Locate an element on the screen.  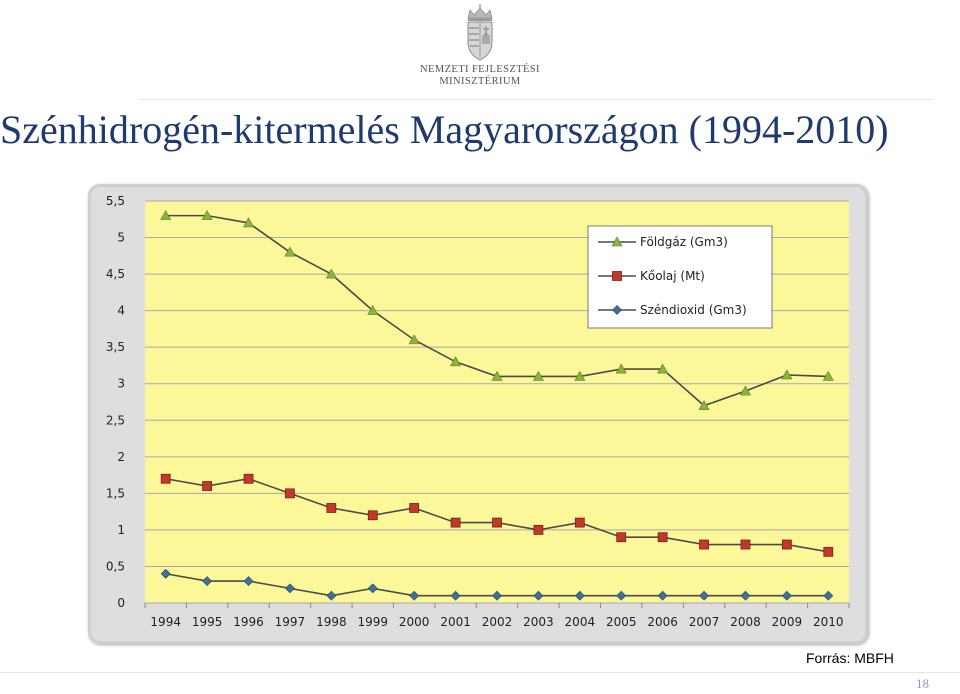
x-tick-label: 2007 is located at coordinates (704, 622).